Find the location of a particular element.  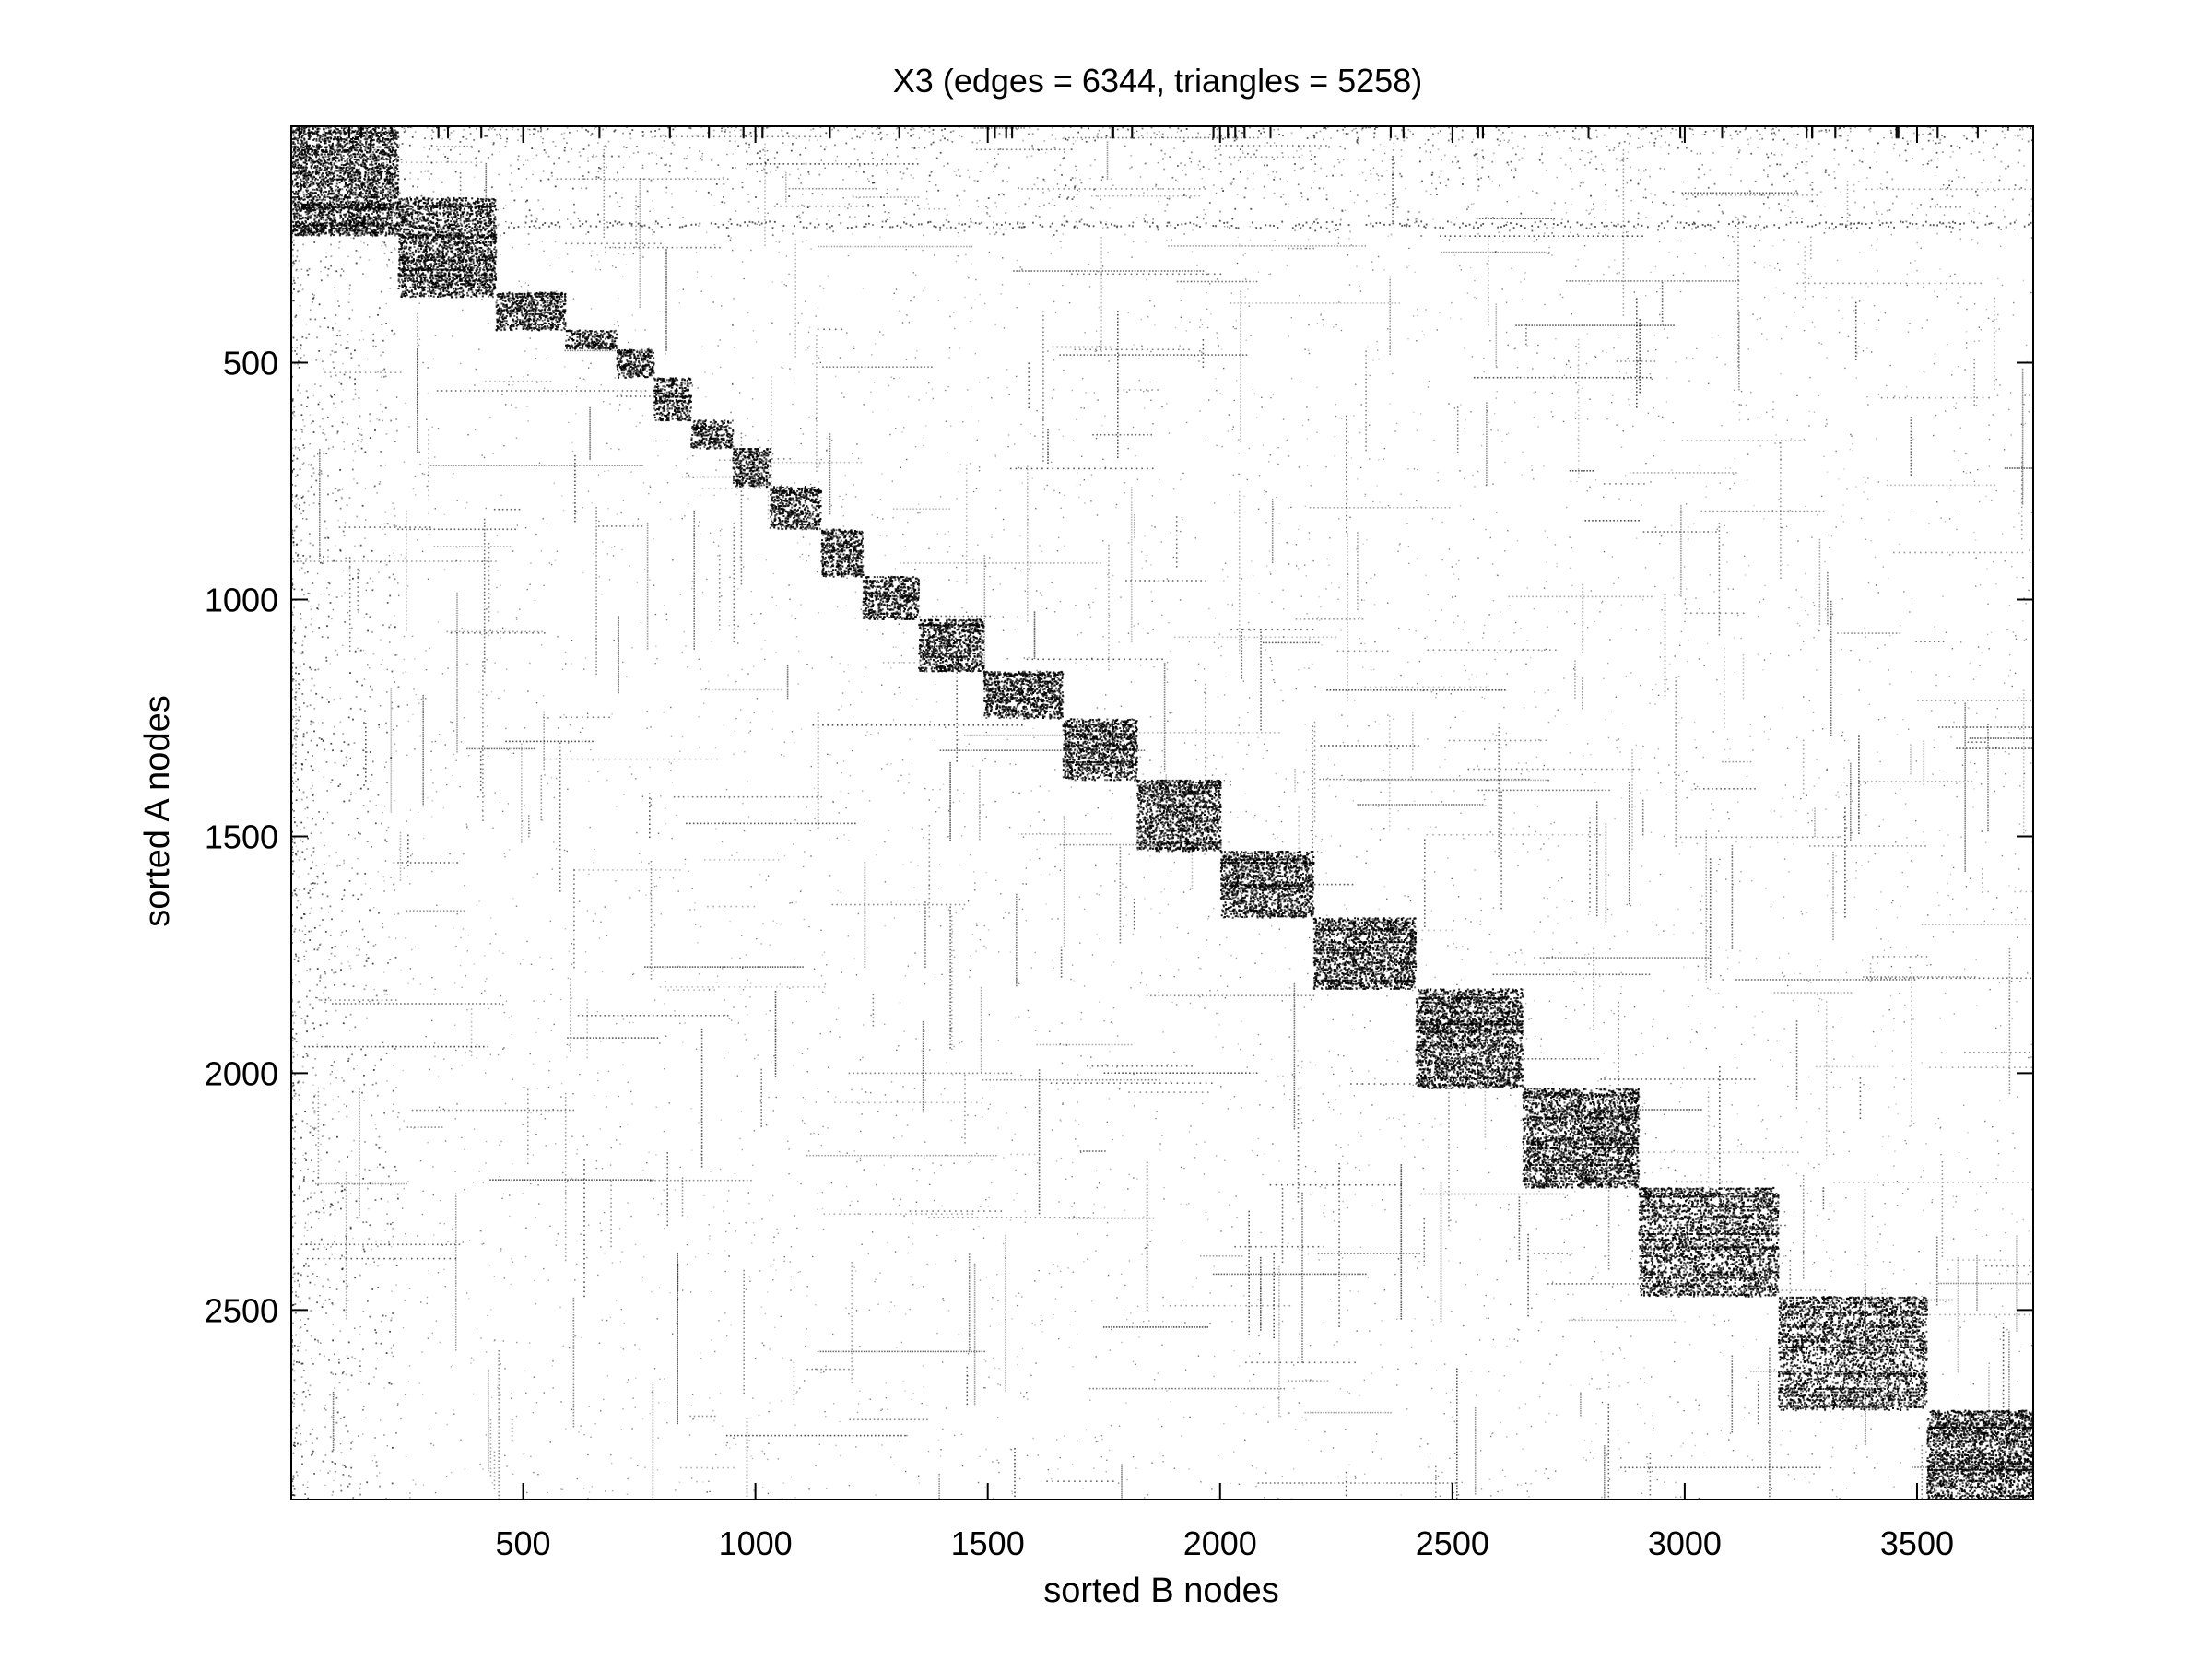

chart-title: X3 (edges = 6344, triangles = 5258) is located at coordinates (1157, 81).